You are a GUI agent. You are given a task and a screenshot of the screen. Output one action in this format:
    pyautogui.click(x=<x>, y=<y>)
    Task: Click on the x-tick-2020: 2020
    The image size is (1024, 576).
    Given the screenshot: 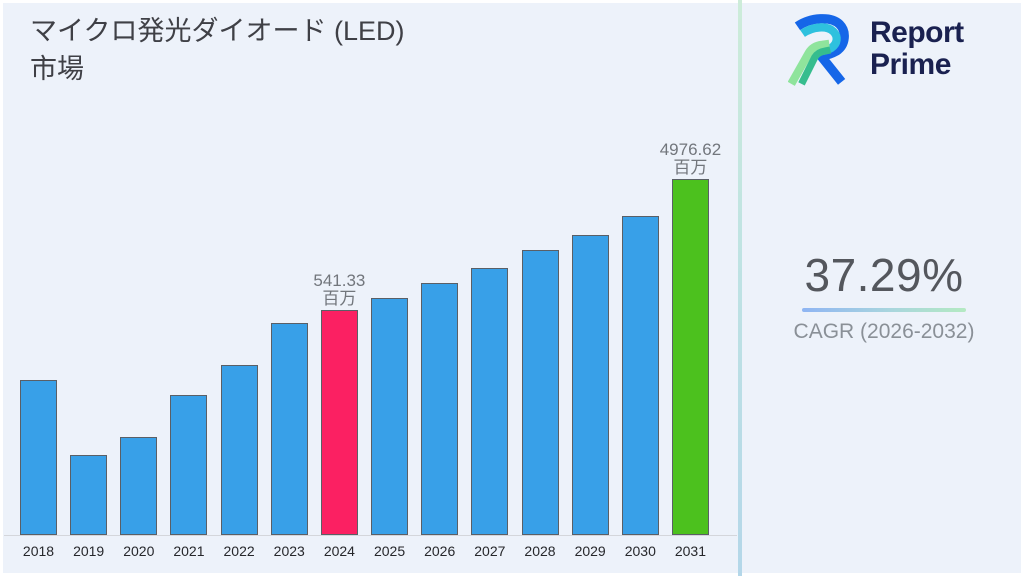 What is the action you would take?
    pyautogui.click(x=139, y=551)
    